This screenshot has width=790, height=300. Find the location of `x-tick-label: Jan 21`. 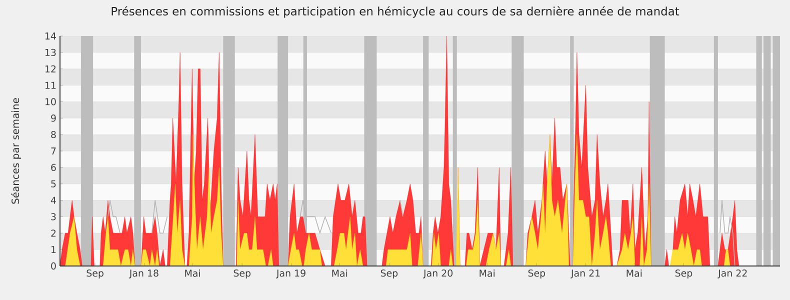

x-tick-label: Jan 21 is located at coordinates (585, 274).